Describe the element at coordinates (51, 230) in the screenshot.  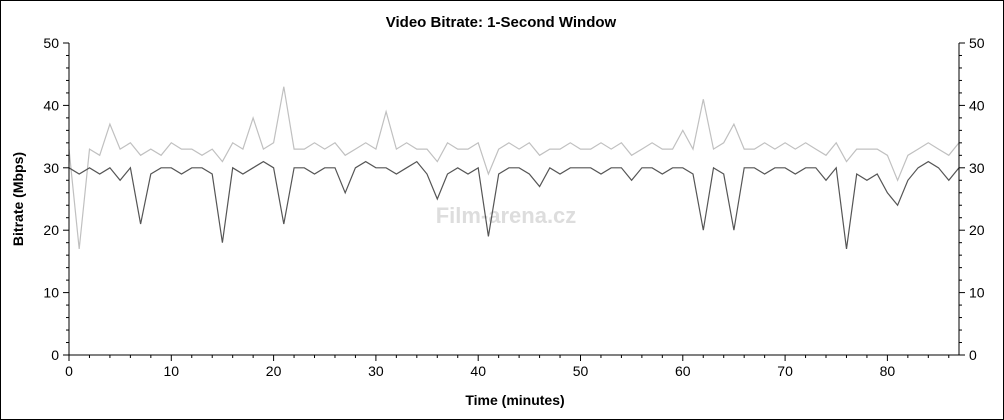
I see `y-tick-label-left: 20` at that location.